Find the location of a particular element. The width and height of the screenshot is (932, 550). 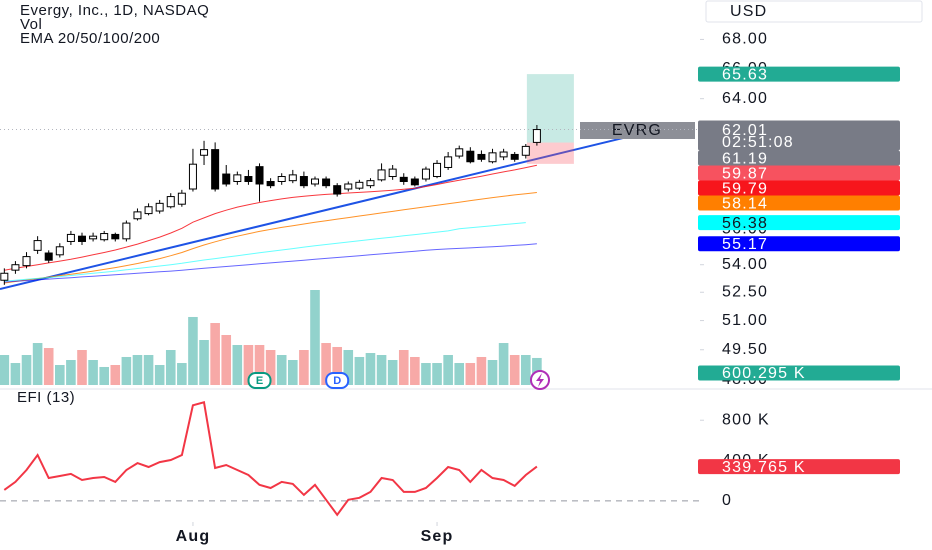

volume-label-box is located at coordinates (799, 373).